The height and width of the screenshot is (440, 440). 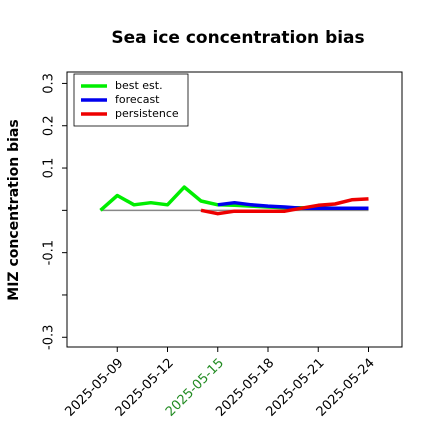 I want to click on y-tick-label: 0.2, so click(x=49, y=125).